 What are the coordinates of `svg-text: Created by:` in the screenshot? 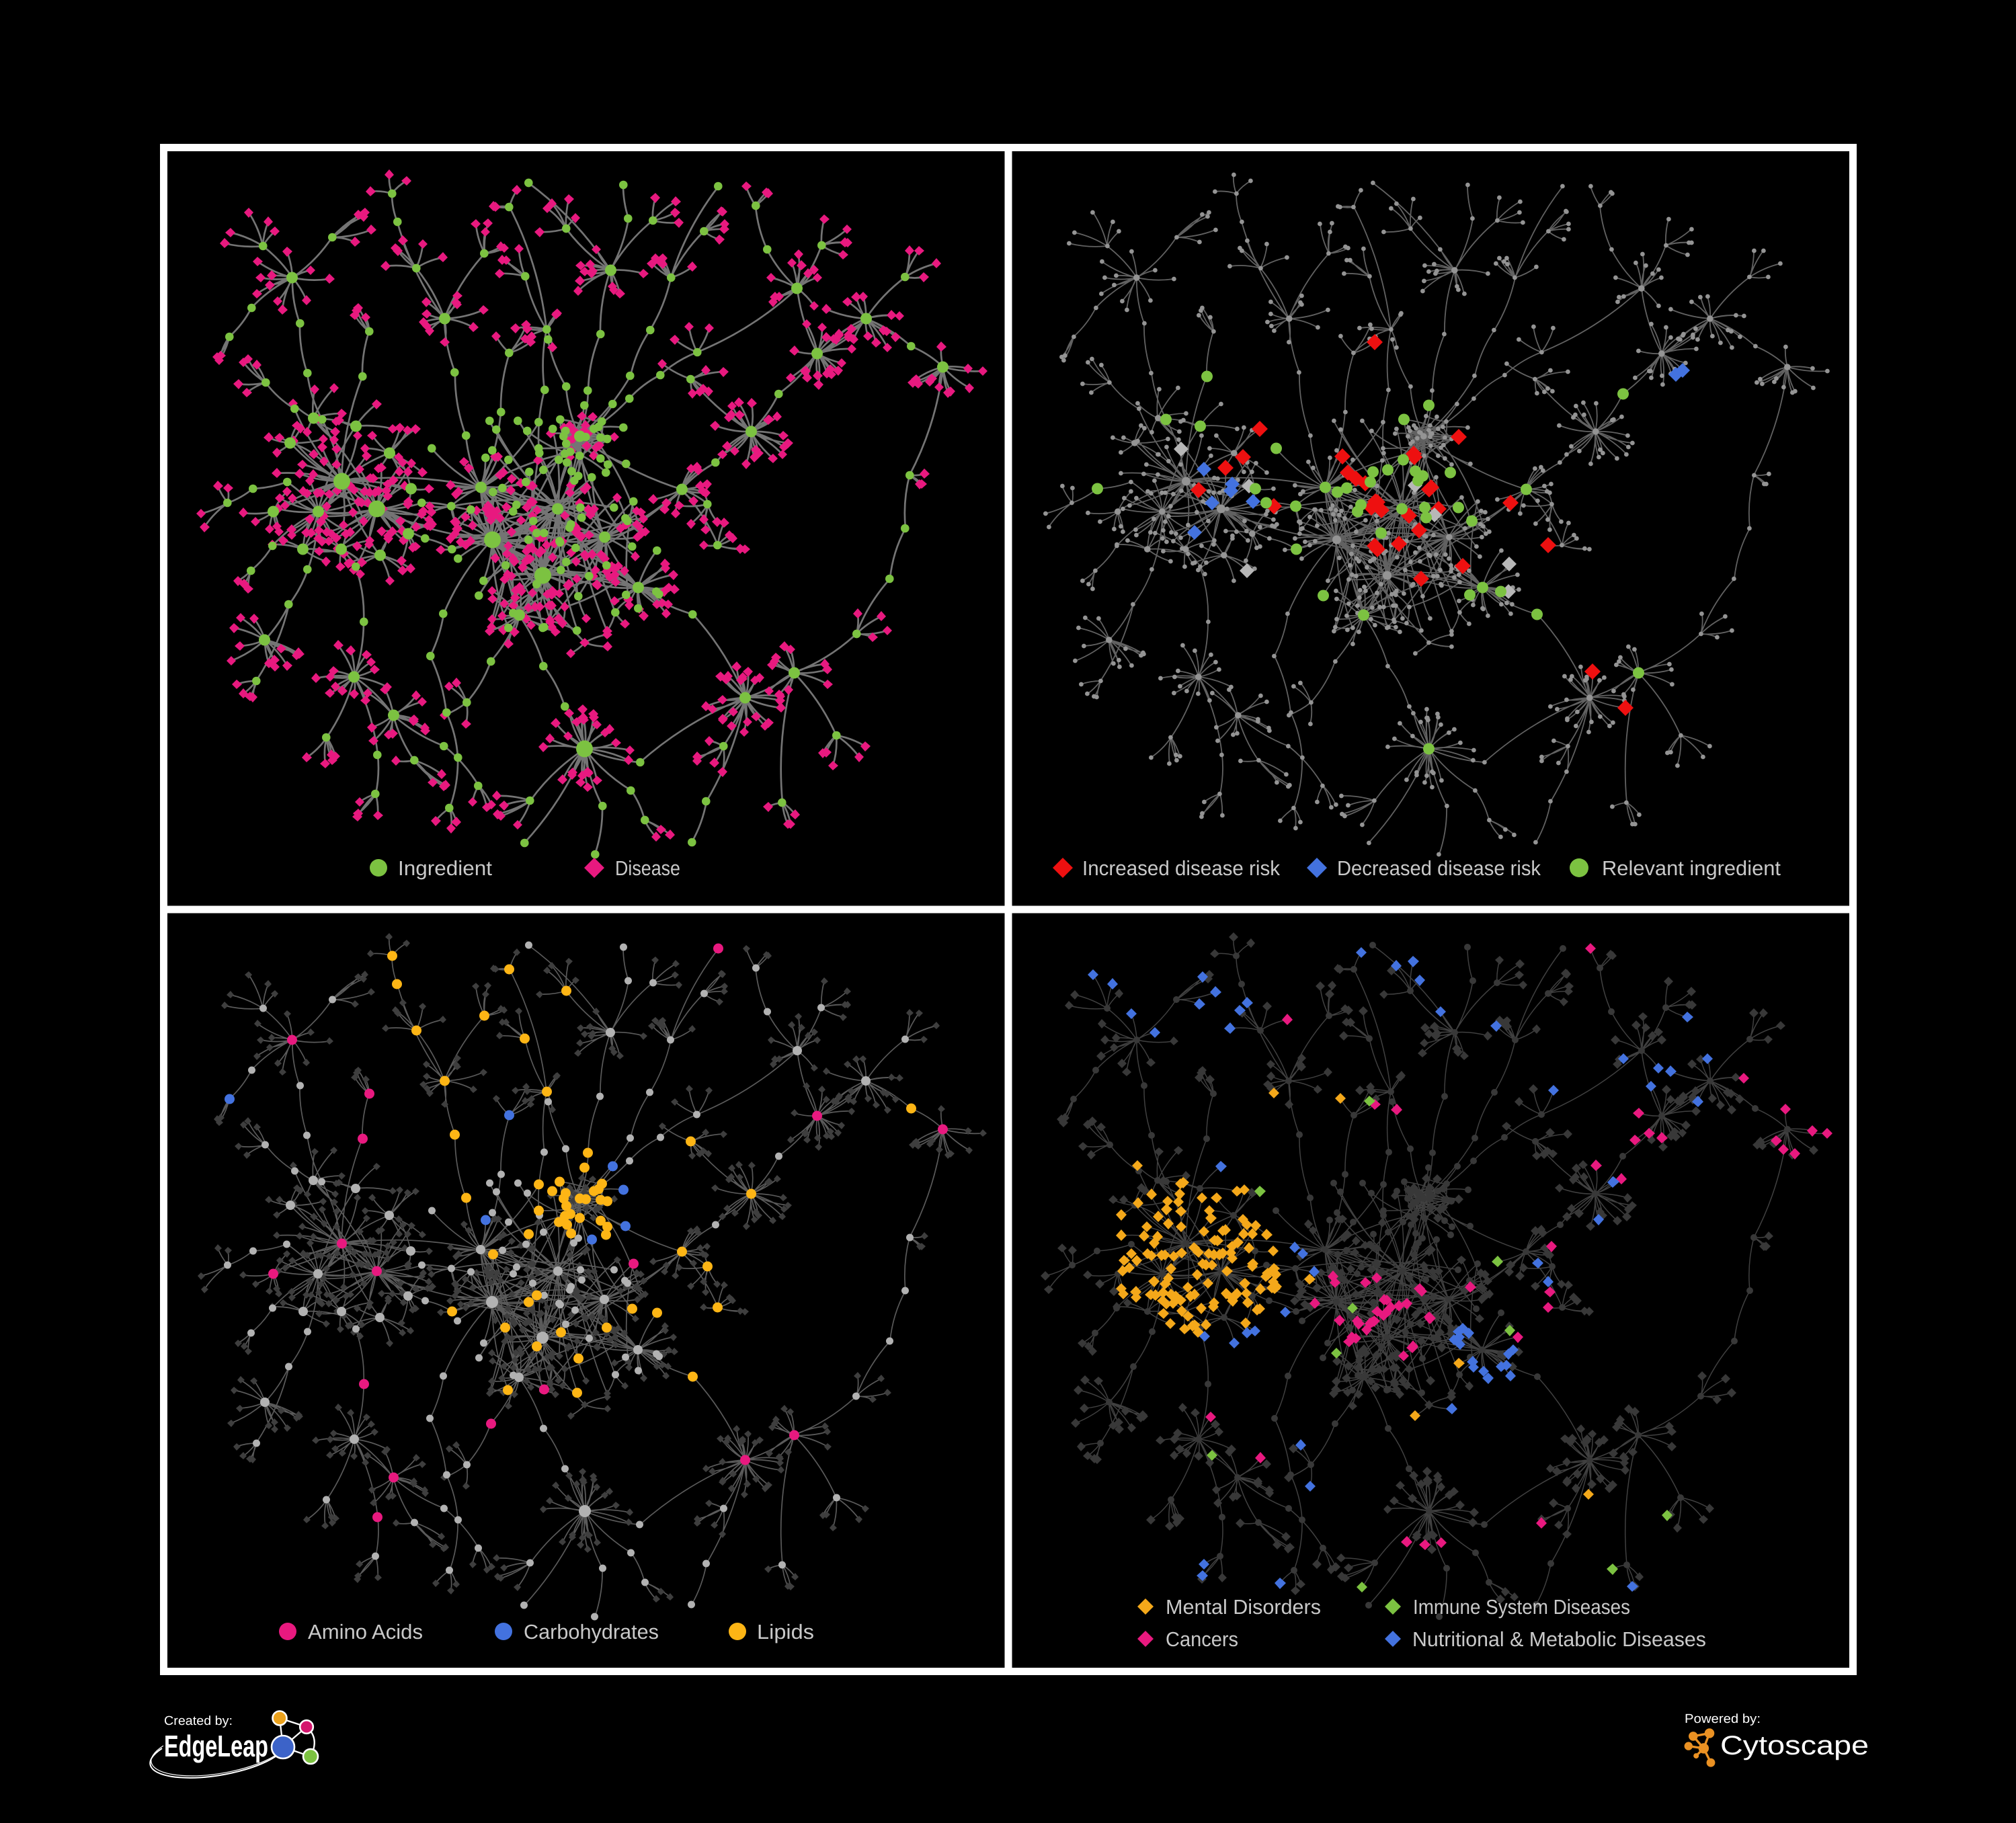 It's located at (198, 1721).